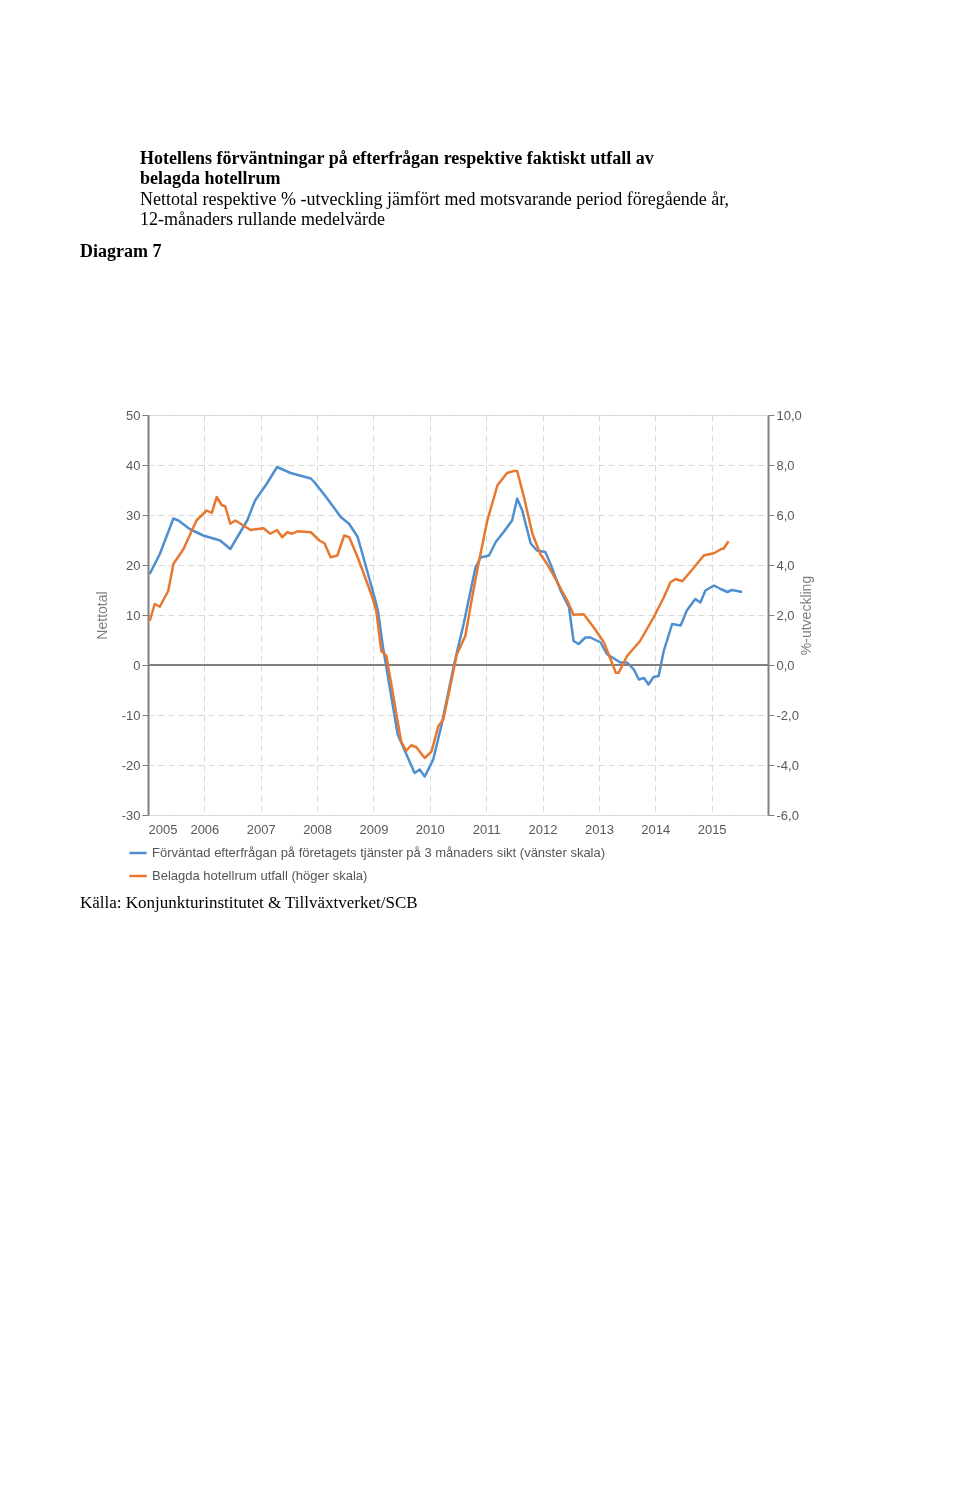  What do you see at coordinates (785, 665) in the screenshot?
I see `y2-tick-label: 0,0` at bounding box center [785, 665].